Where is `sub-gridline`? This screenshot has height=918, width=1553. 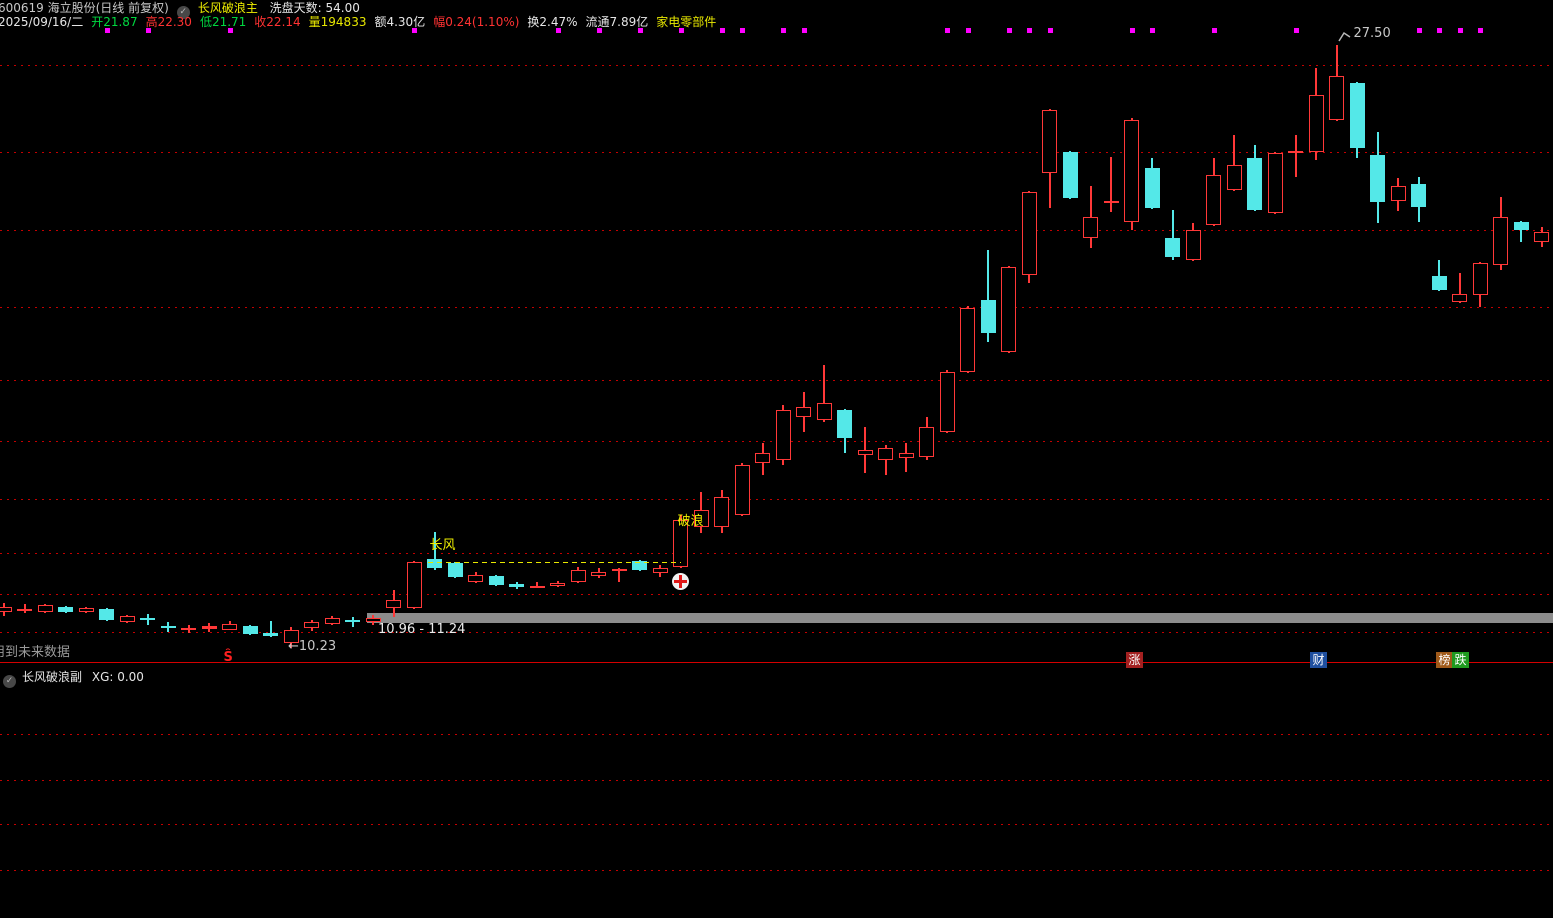
sub-gridline is located at coordinates (776, 734).